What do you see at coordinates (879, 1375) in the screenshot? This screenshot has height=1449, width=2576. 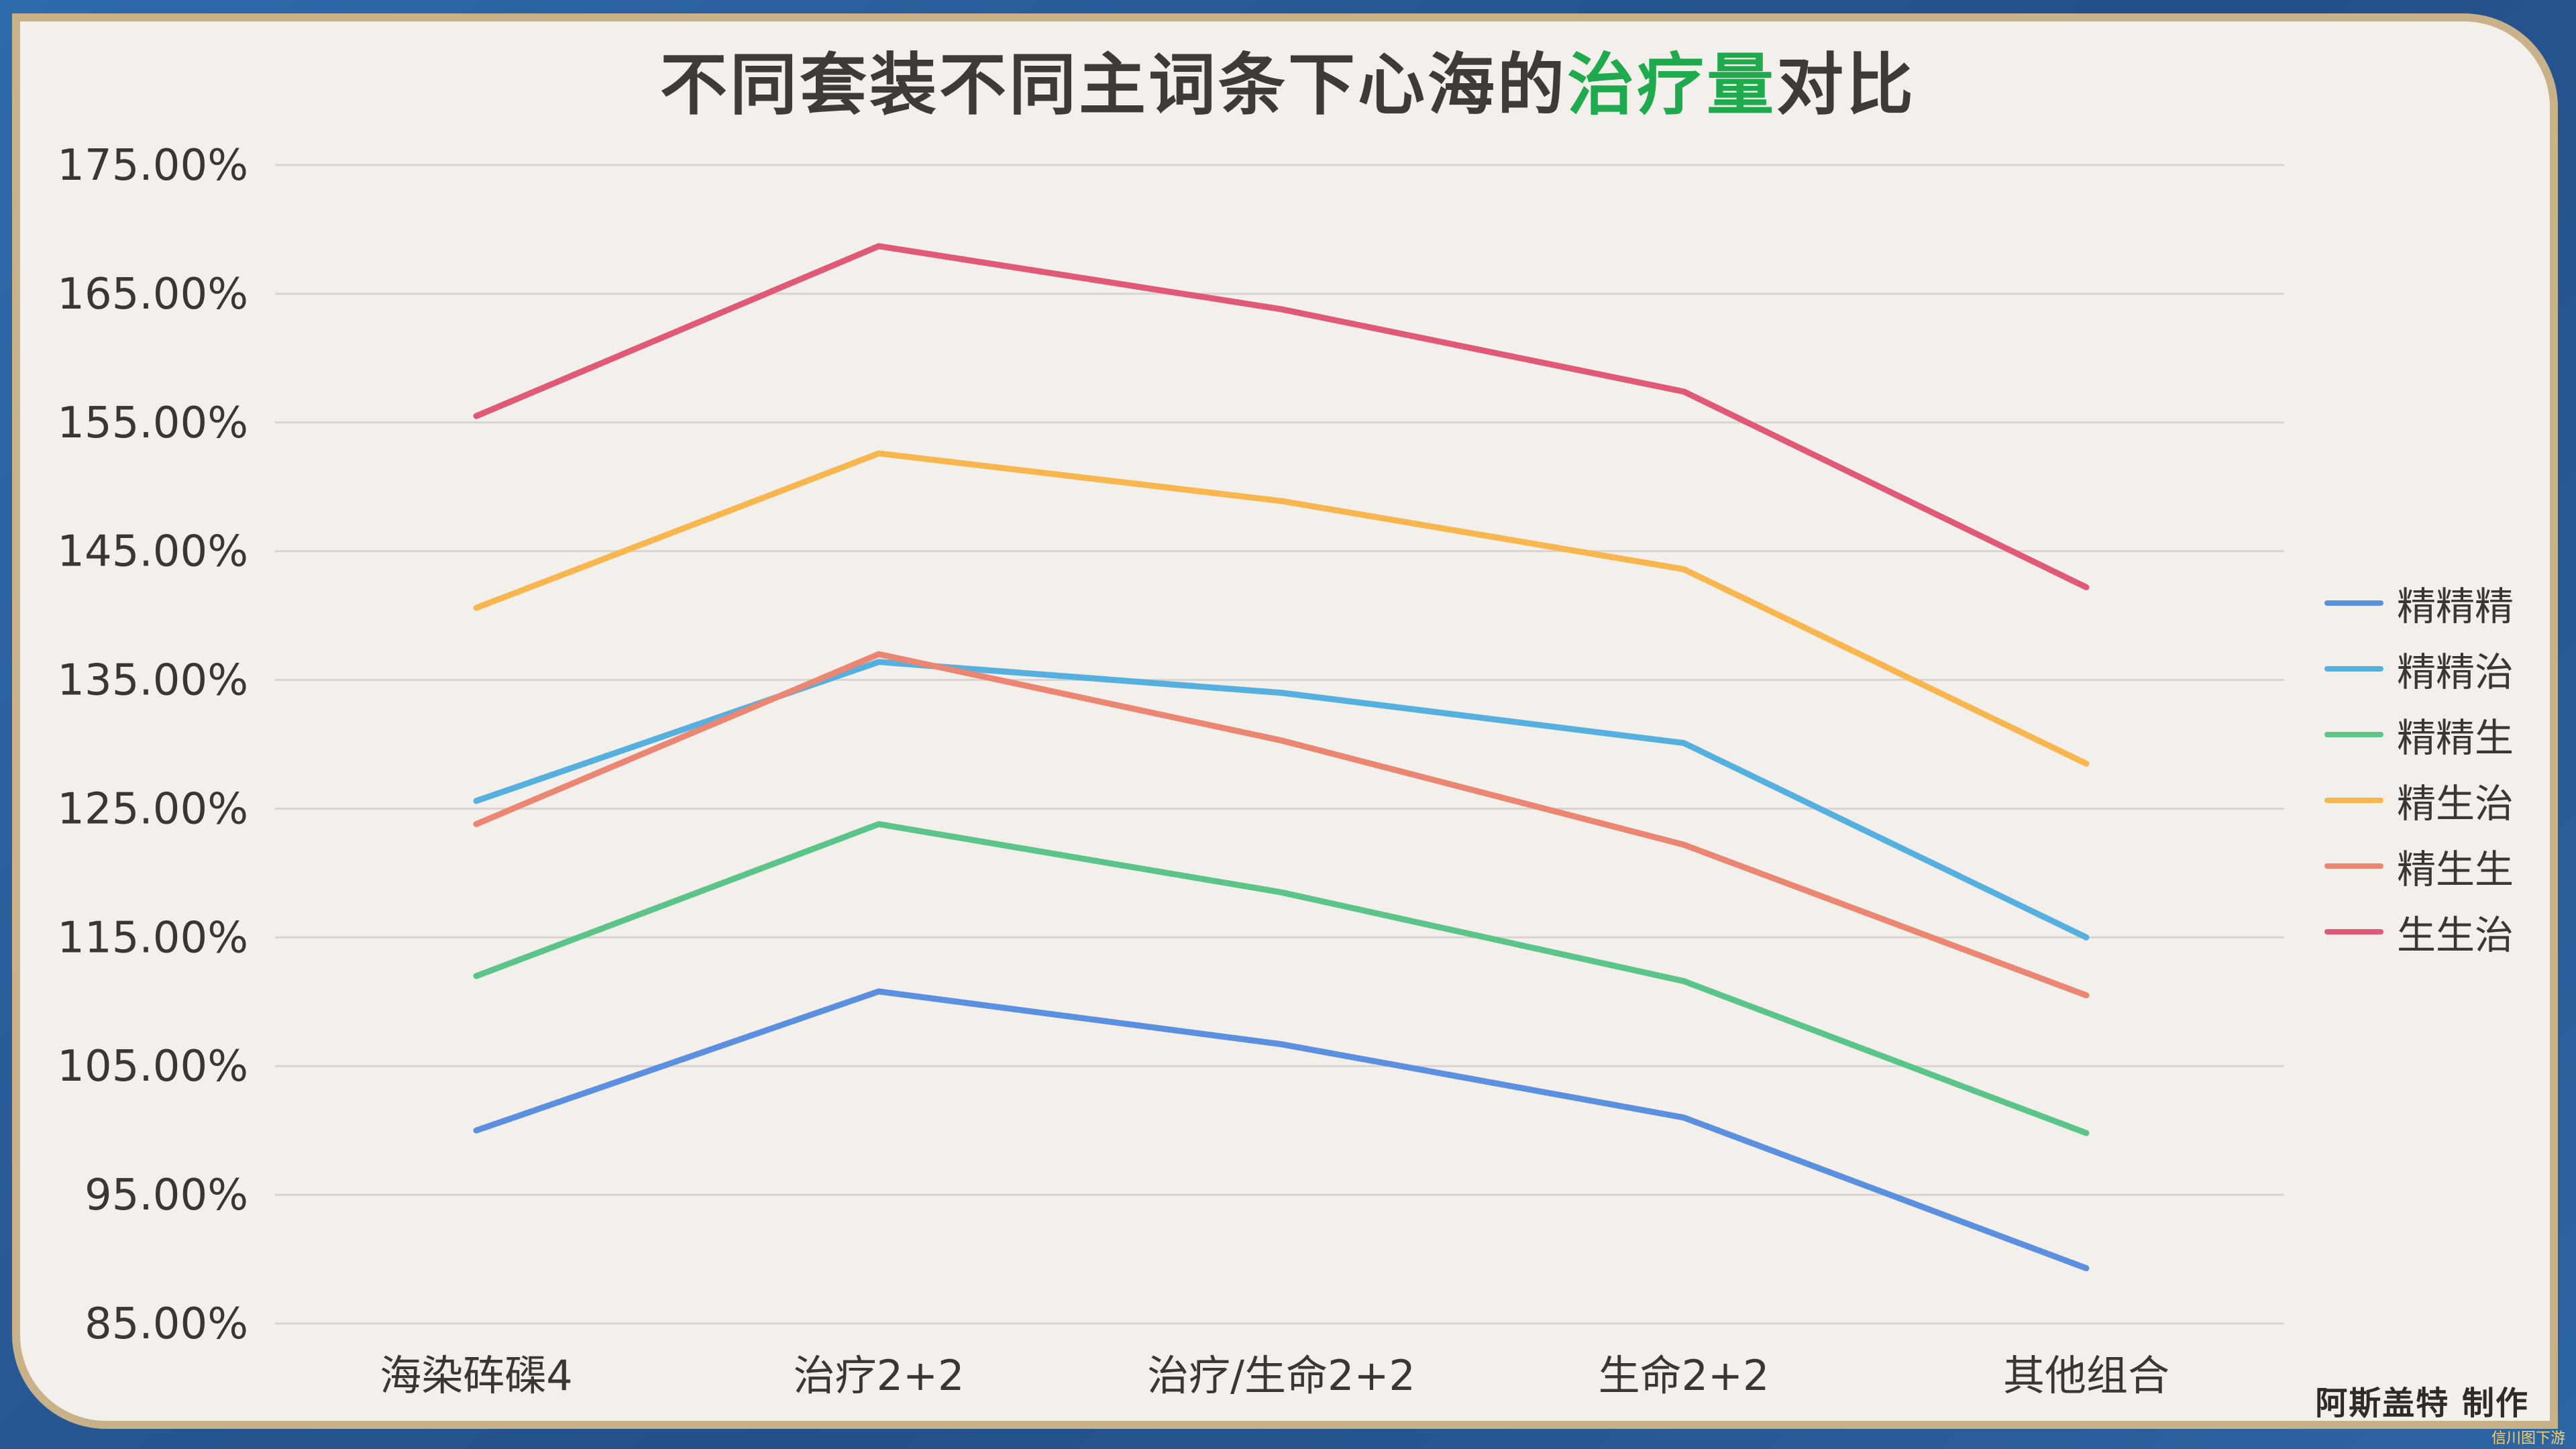 I see `x-tick-label: 治疗2+2` at bounding box center [879, 1375].